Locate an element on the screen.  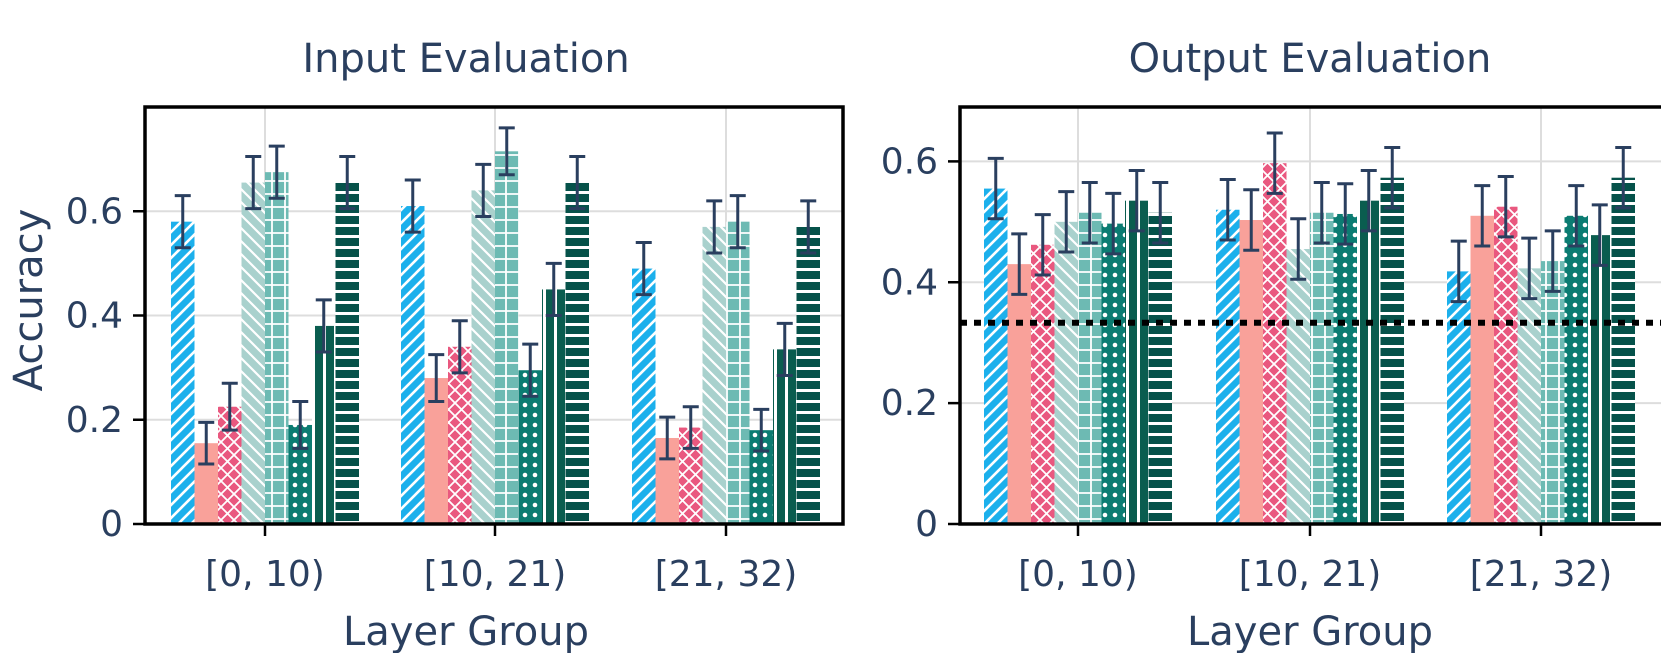
output-x-axis-label: Layer Group is located at coordinates (1310, 631).